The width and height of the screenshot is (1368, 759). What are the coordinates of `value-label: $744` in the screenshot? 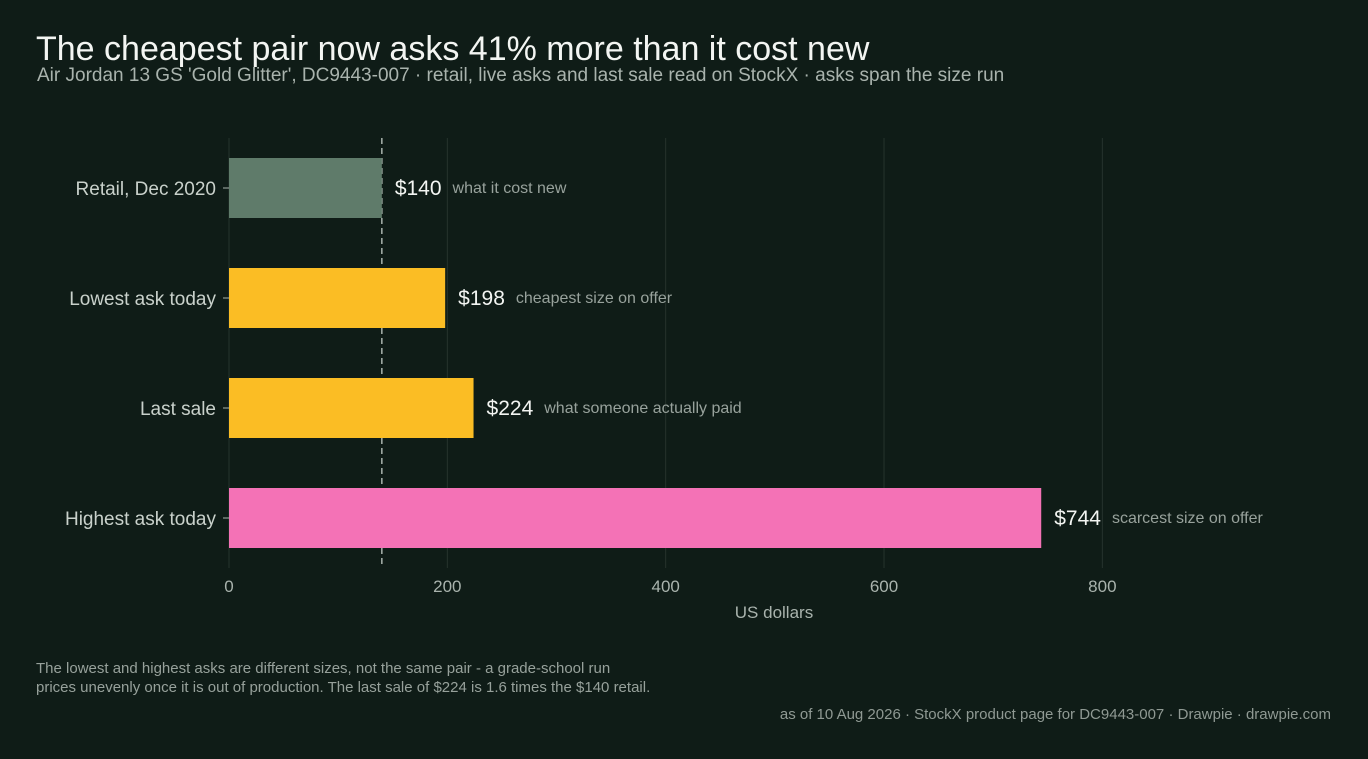 It's located at (1077, 518).